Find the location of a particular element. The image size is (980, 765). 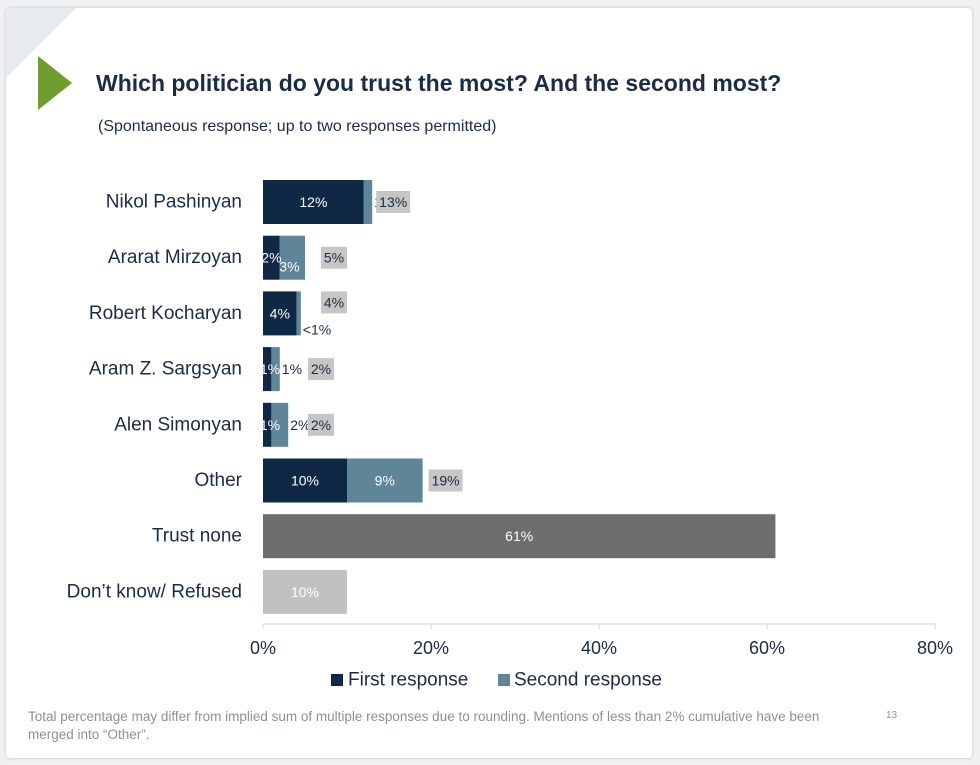

total-label: 5% is located at coordinates (334, 258).